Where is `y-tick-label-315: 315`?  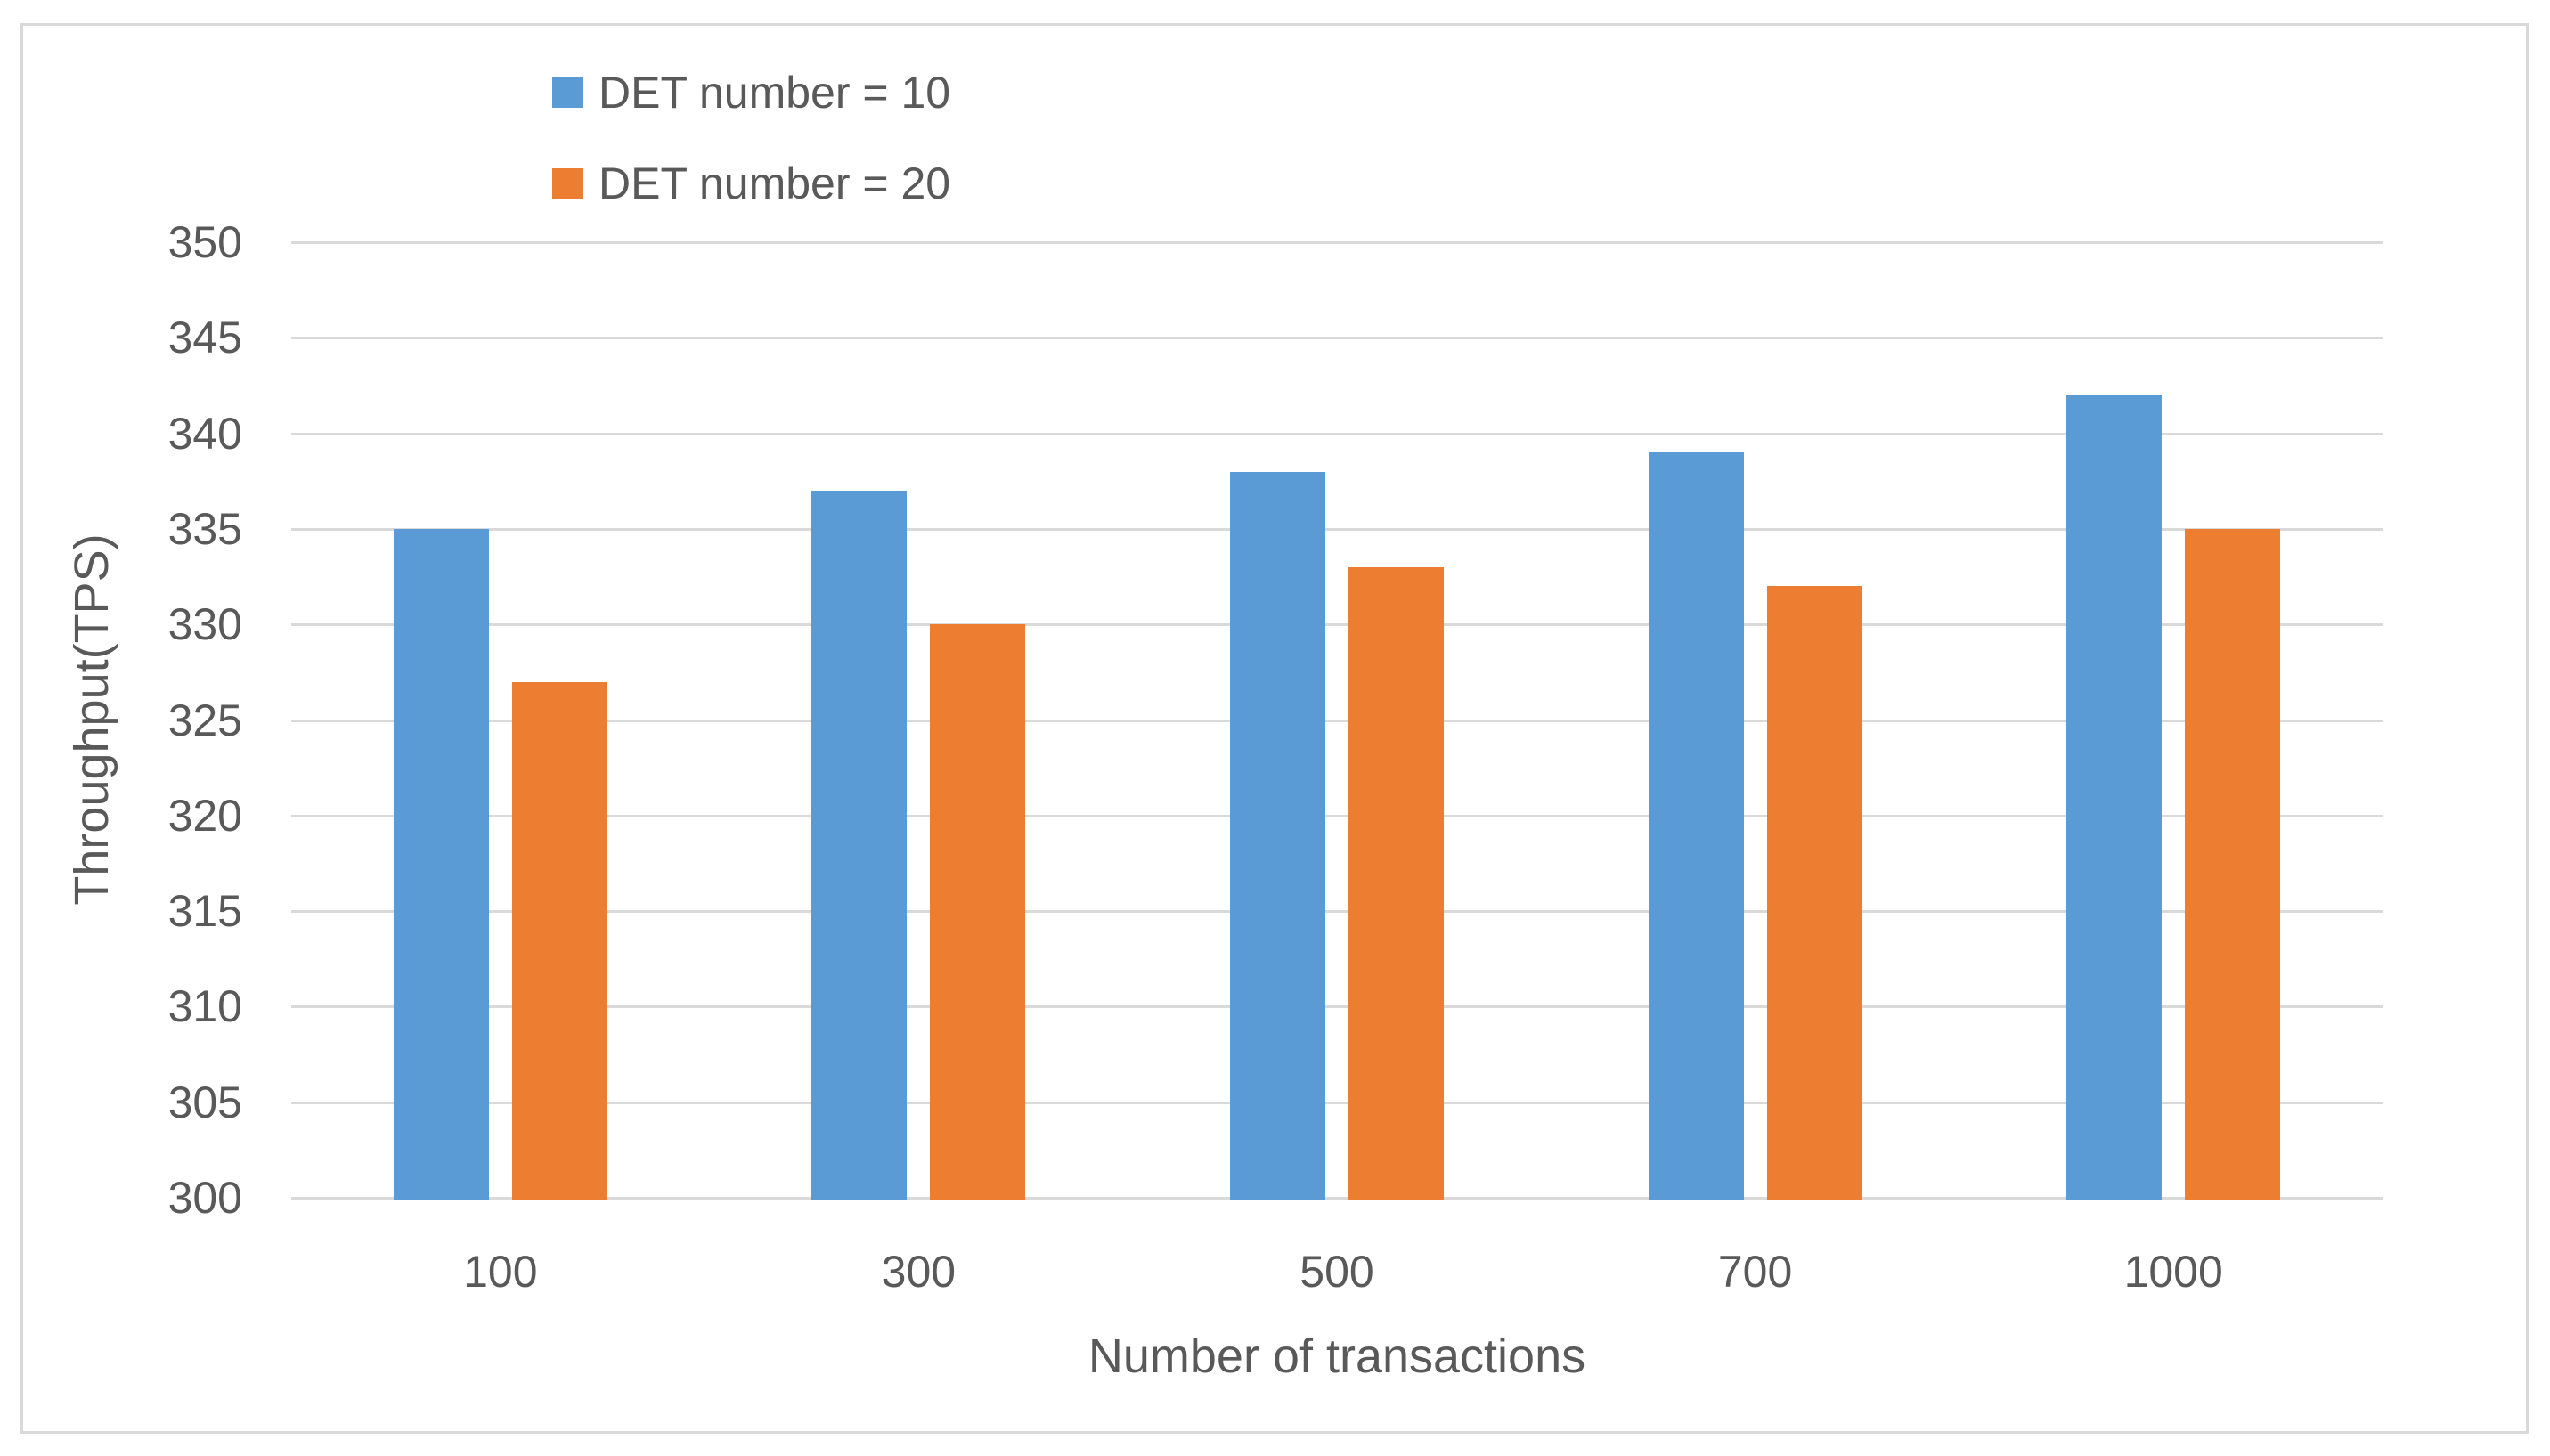
y-tick-label-315: 315 is located at coordinates (205, 911).